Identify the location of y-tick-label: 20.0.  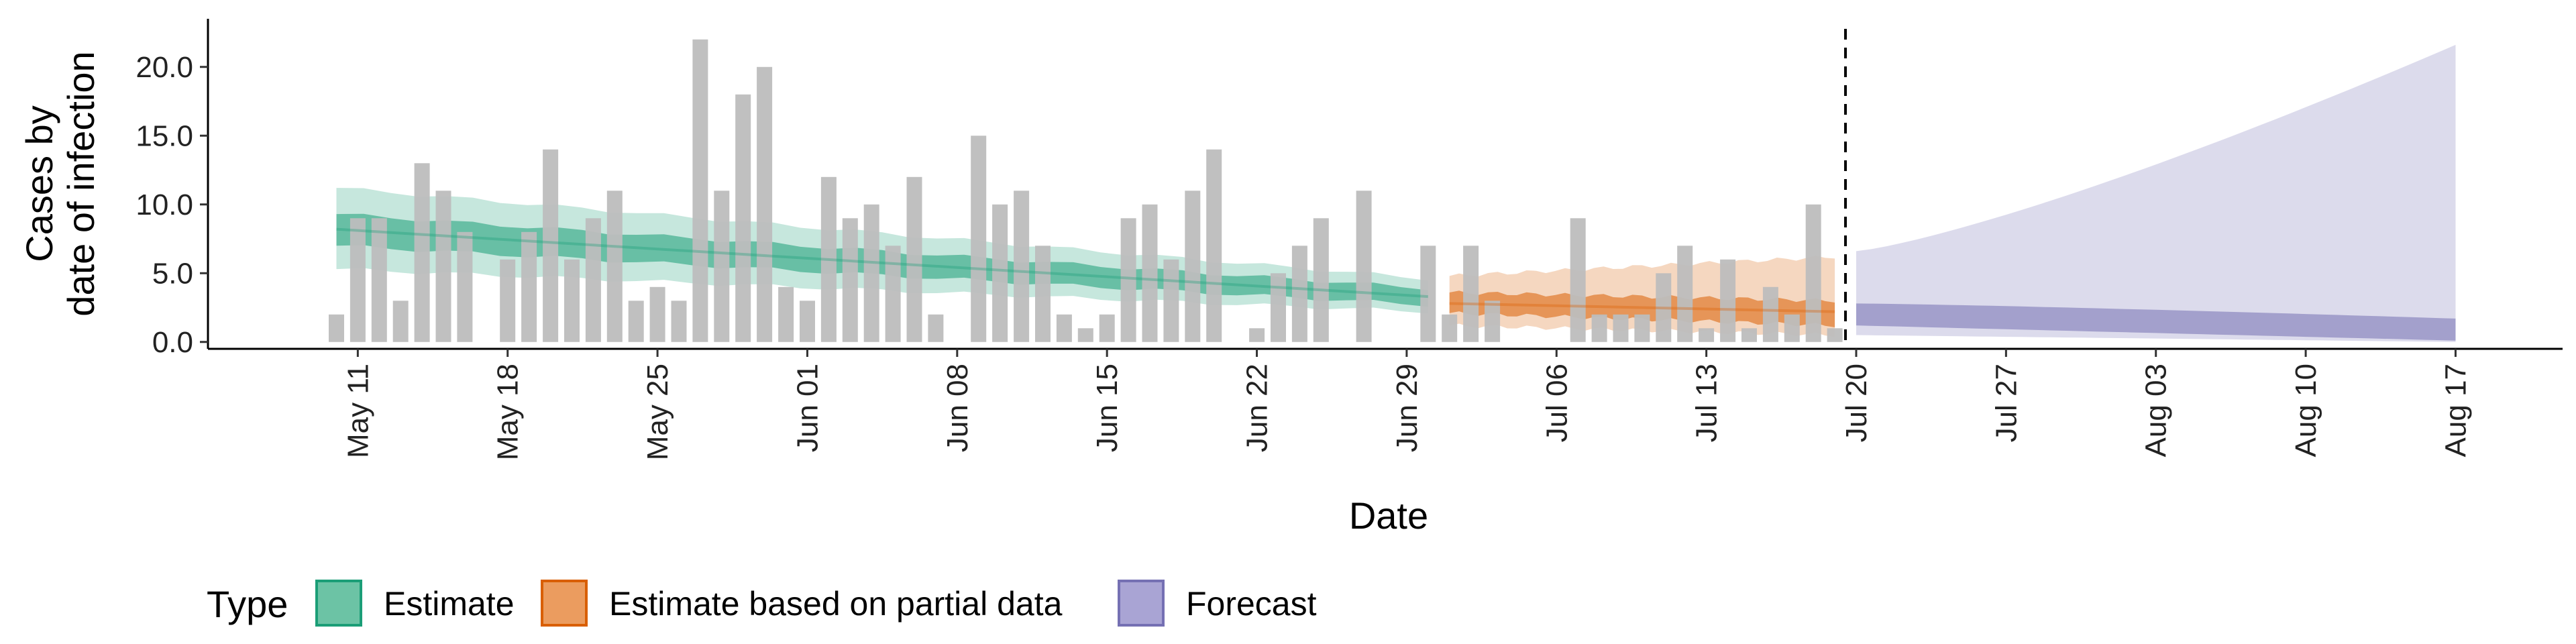
(164, 67).